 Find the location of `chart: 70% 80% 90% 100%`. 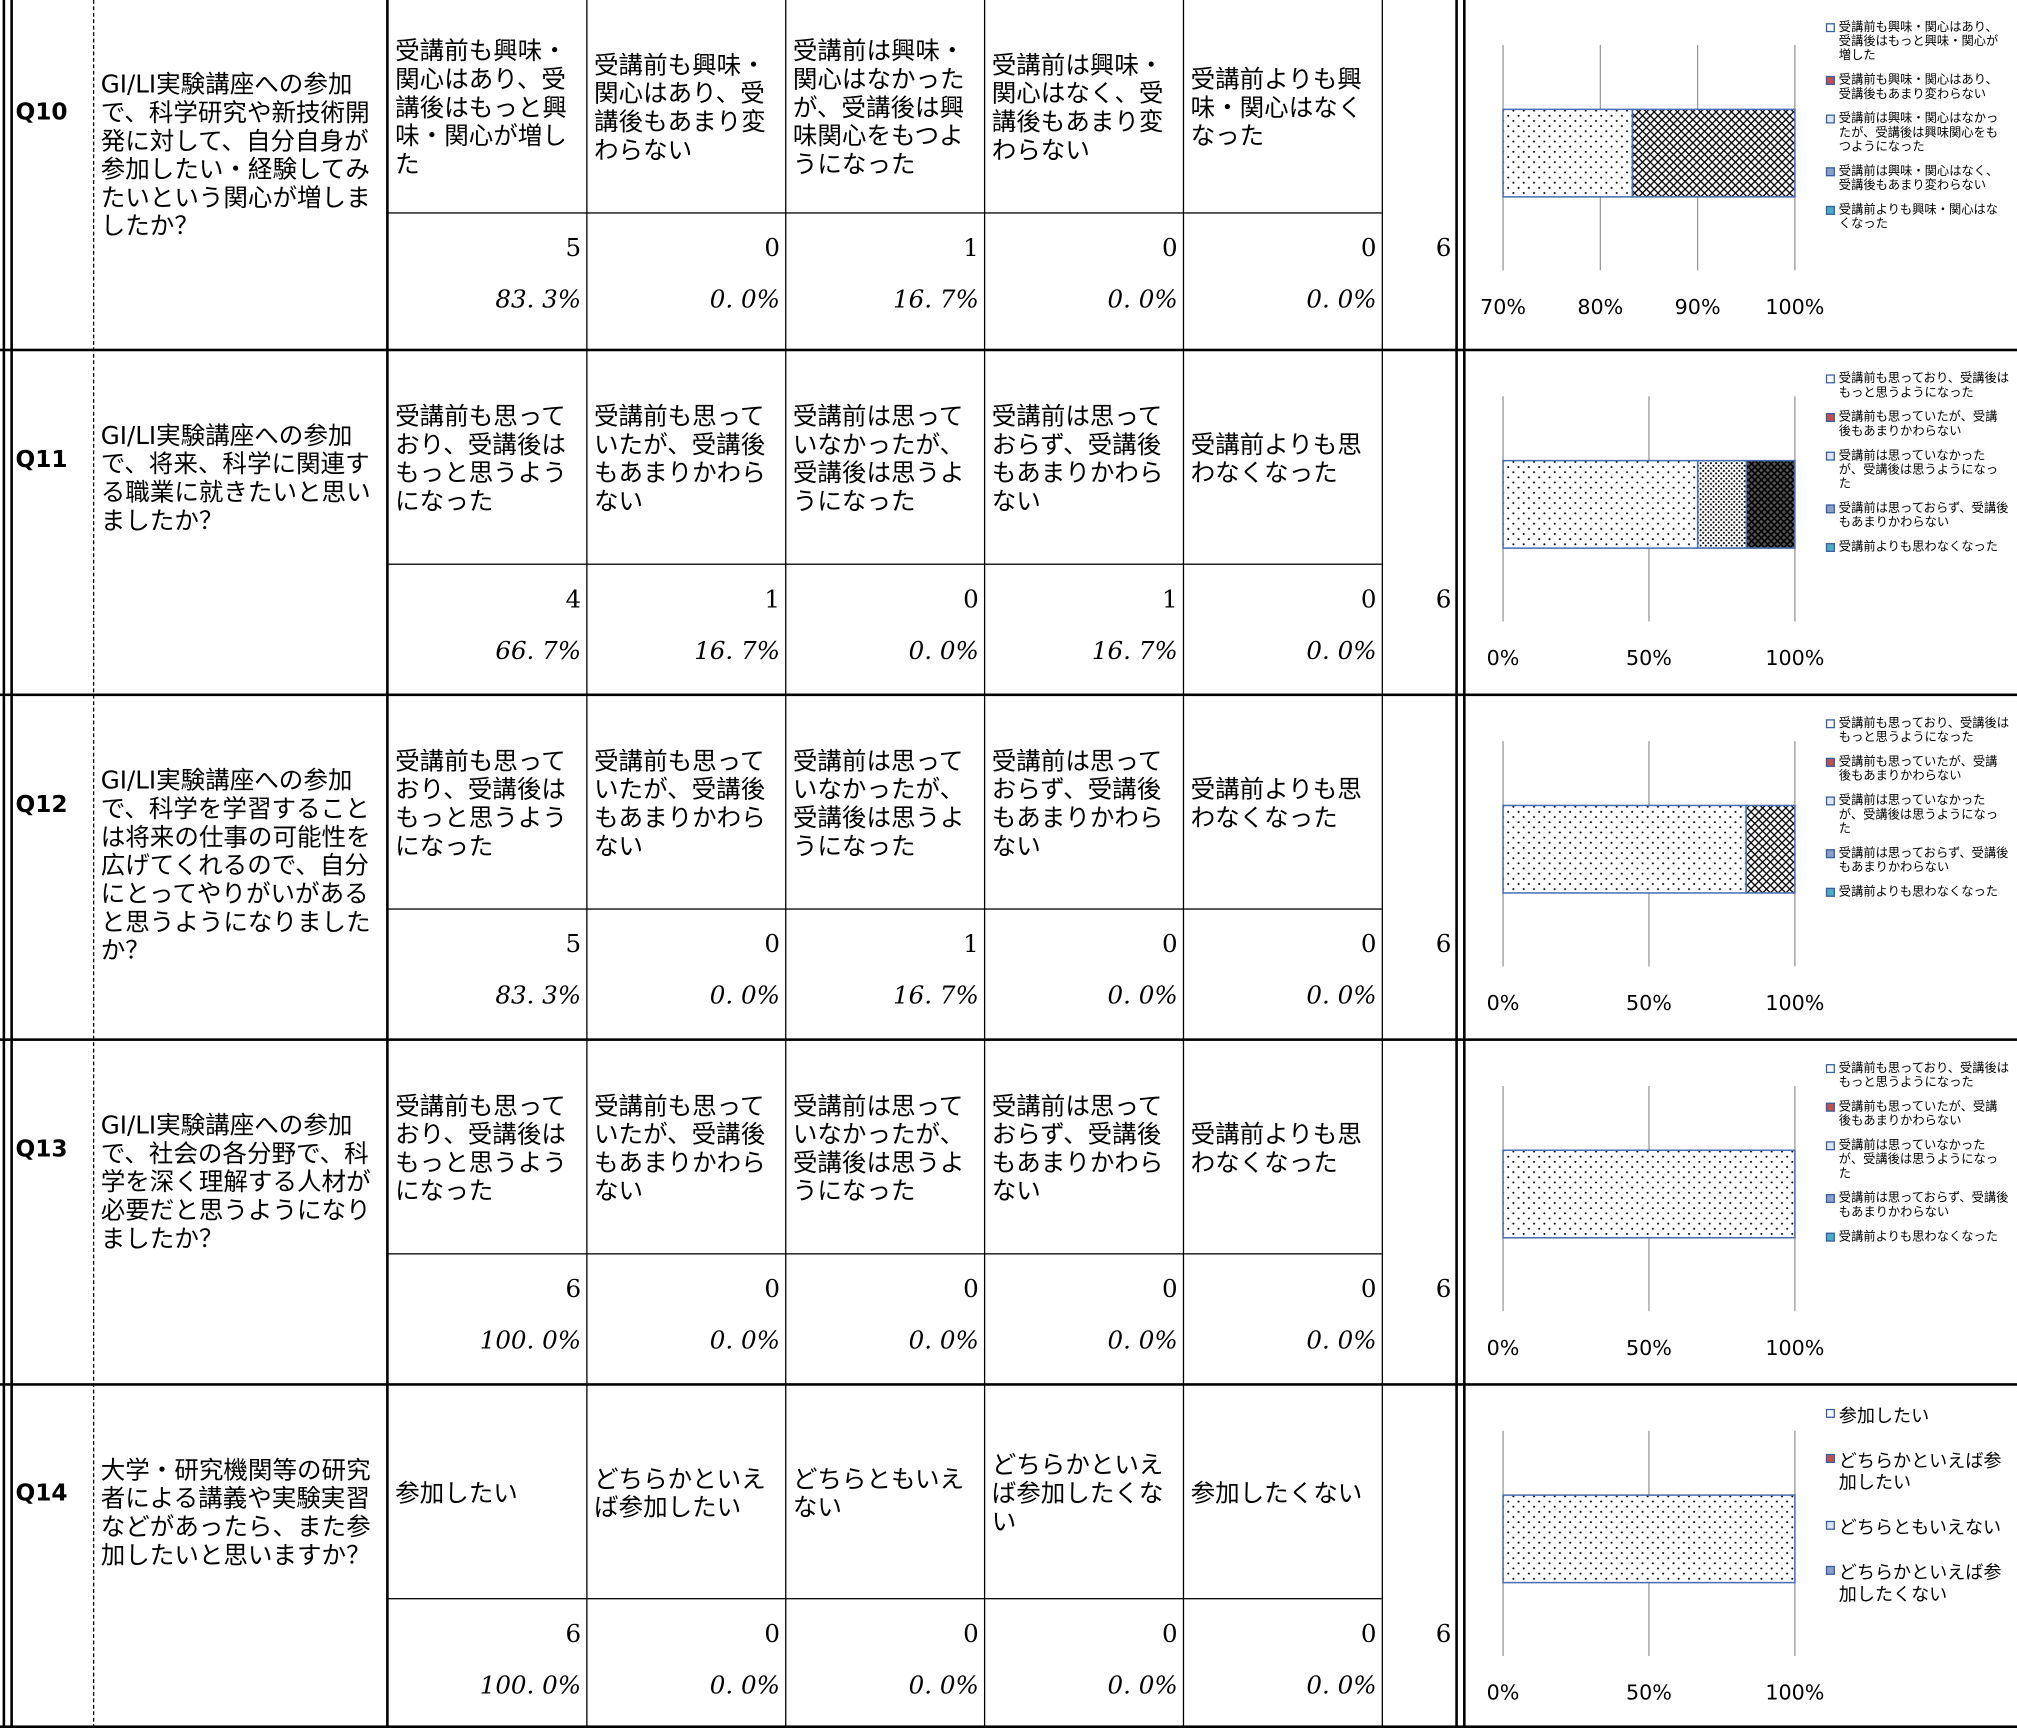

chart: 70% 80% 90% 100% is located at coordinates (1652, 182).